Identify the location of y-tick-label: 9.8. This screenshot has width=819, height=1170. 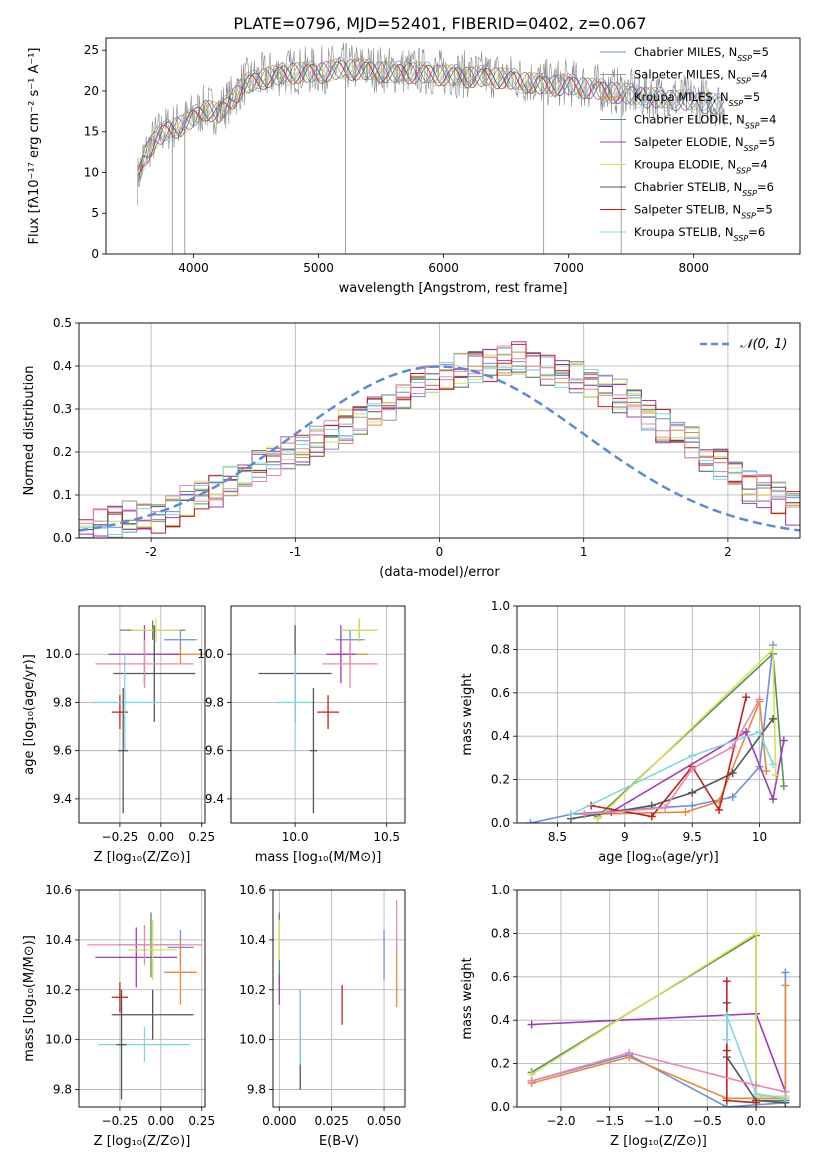
(62, 702).